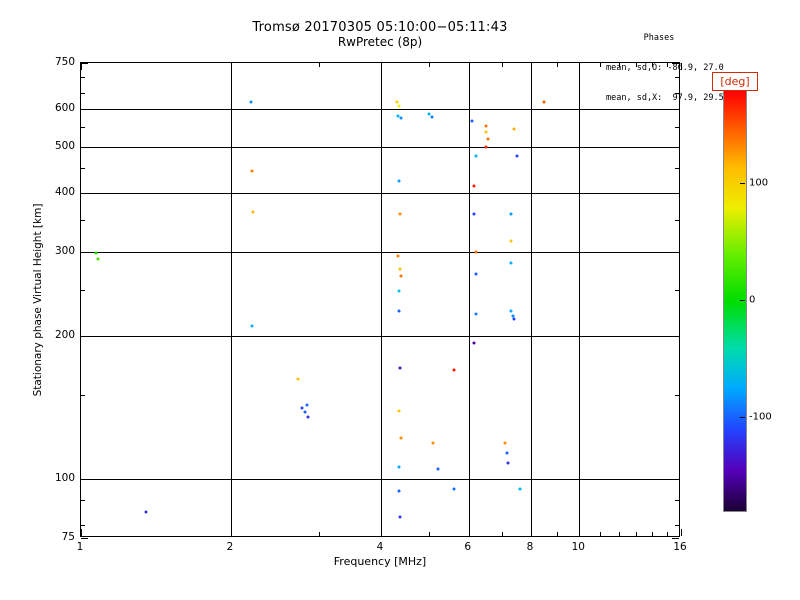 This screenshot has height=600, width=800. What do you see at coordinates (64, 251) in the screenshot?
I see `y-tick-label: 300` at bounding box center [64, 251].